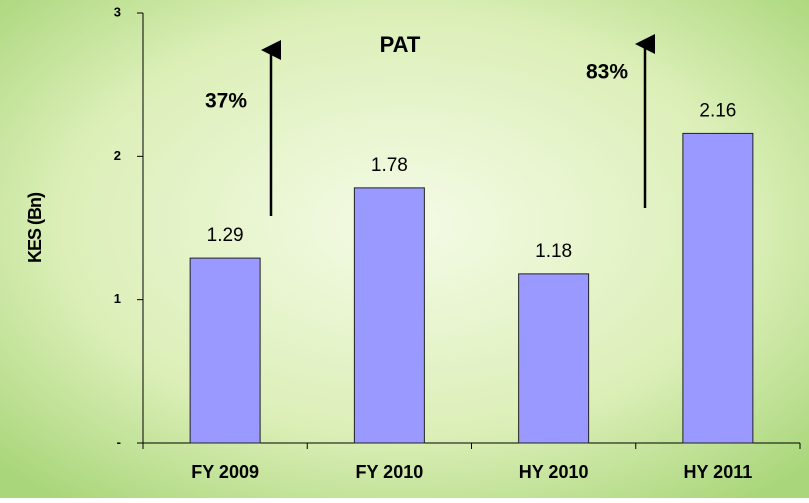  What do you see at coordinates (225, 235) in the screenshot?
I see `value-label: 1.29` at bounding box center [225, 235].